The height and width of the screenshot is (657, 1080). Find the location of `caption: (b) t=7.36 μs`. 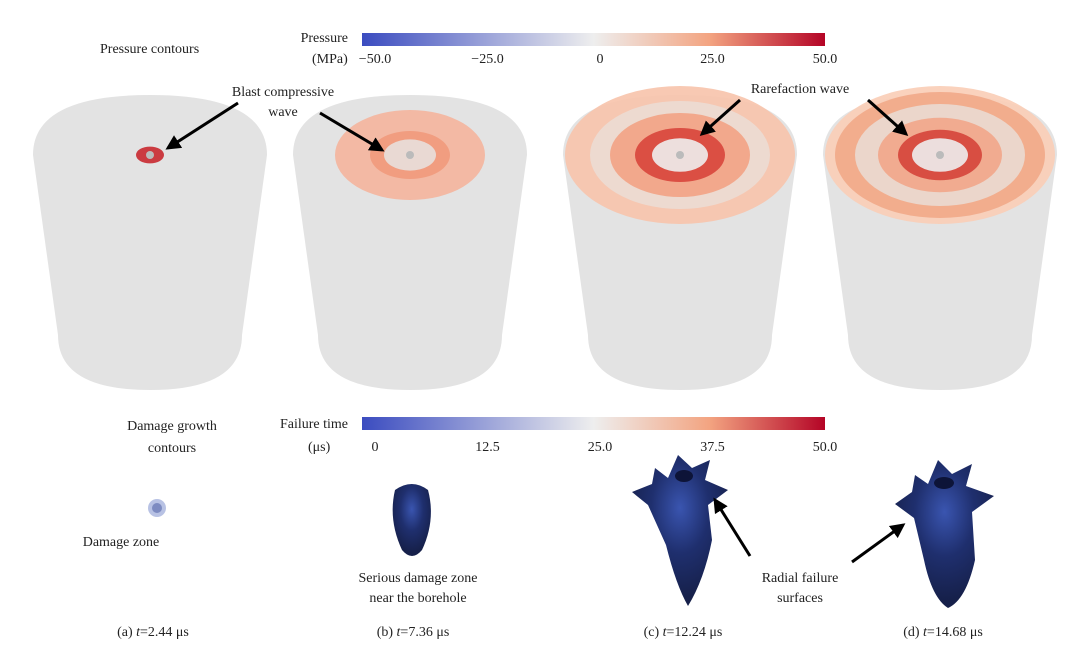

caption: (b) t=7.36 μs is located at coordinates (413, 632).